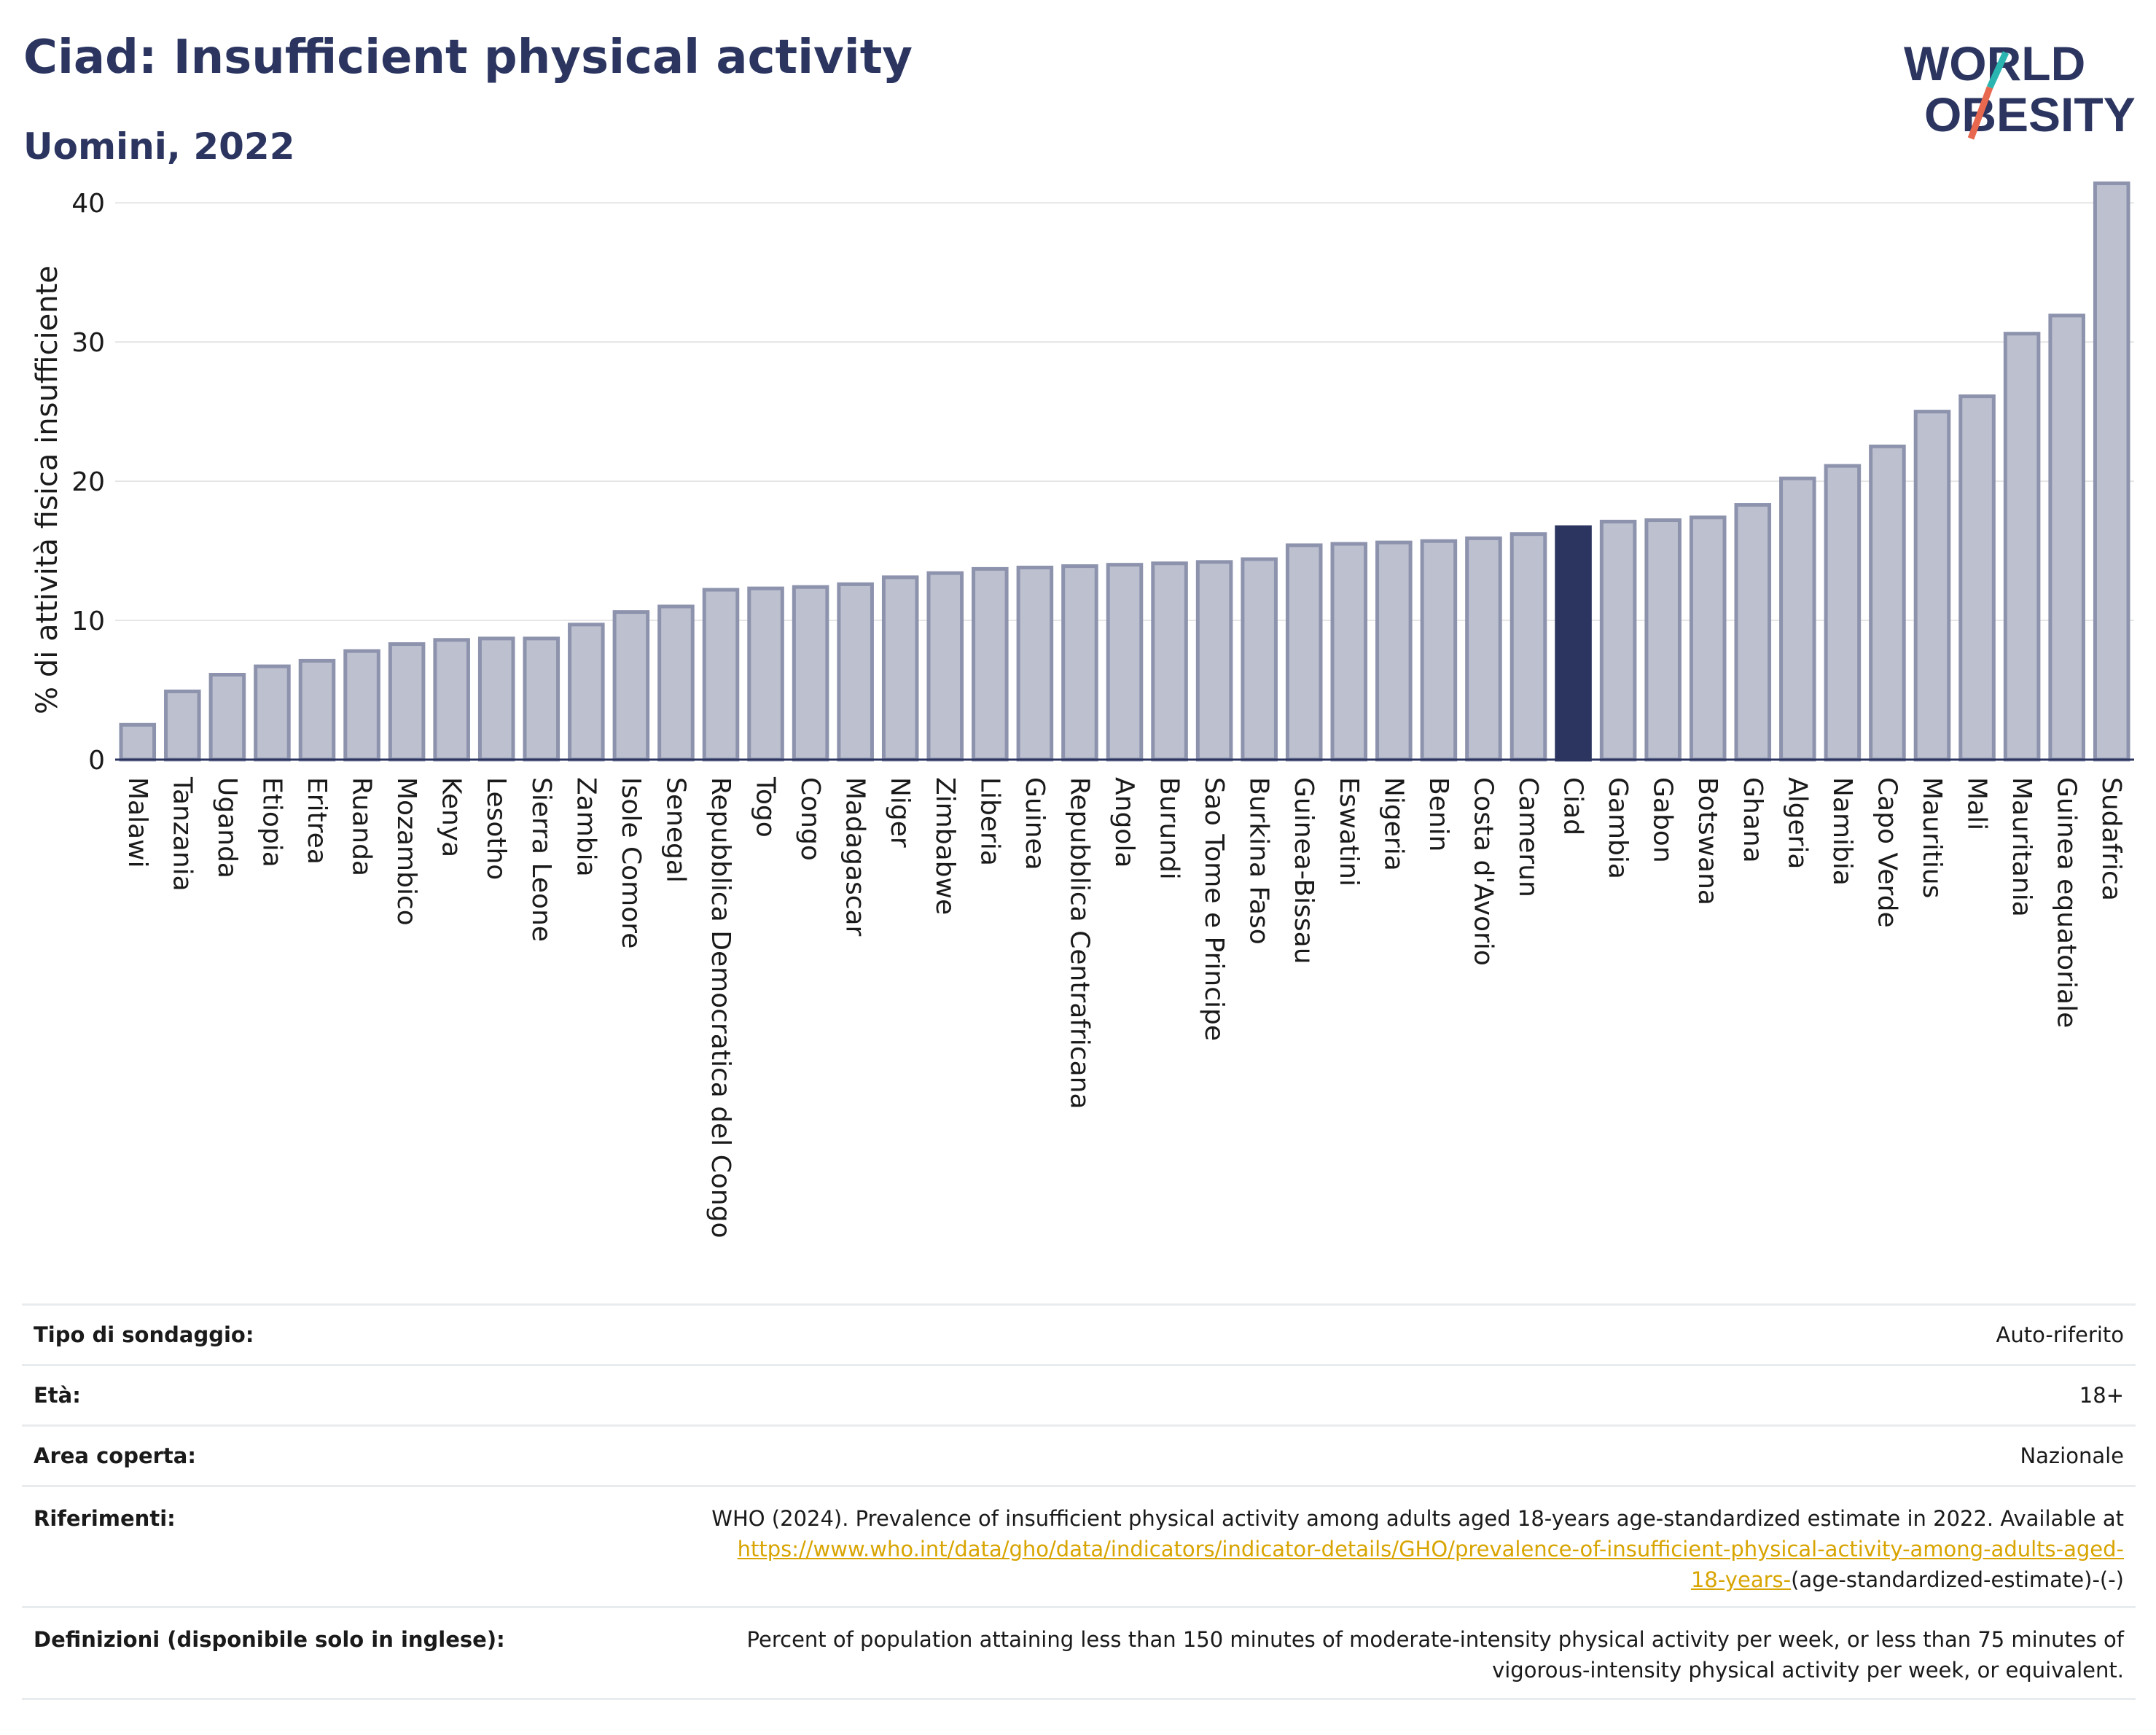  What do you see at coordinates (945, 846) in the screenshot?
I see `x-tick-label: Zimbabwe` at bounding box center [945, 846].